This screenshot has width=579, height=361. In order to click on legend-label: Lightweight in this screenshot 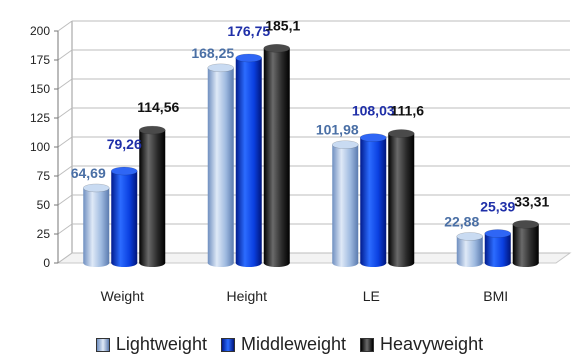, I will do `click(161, 344)`.